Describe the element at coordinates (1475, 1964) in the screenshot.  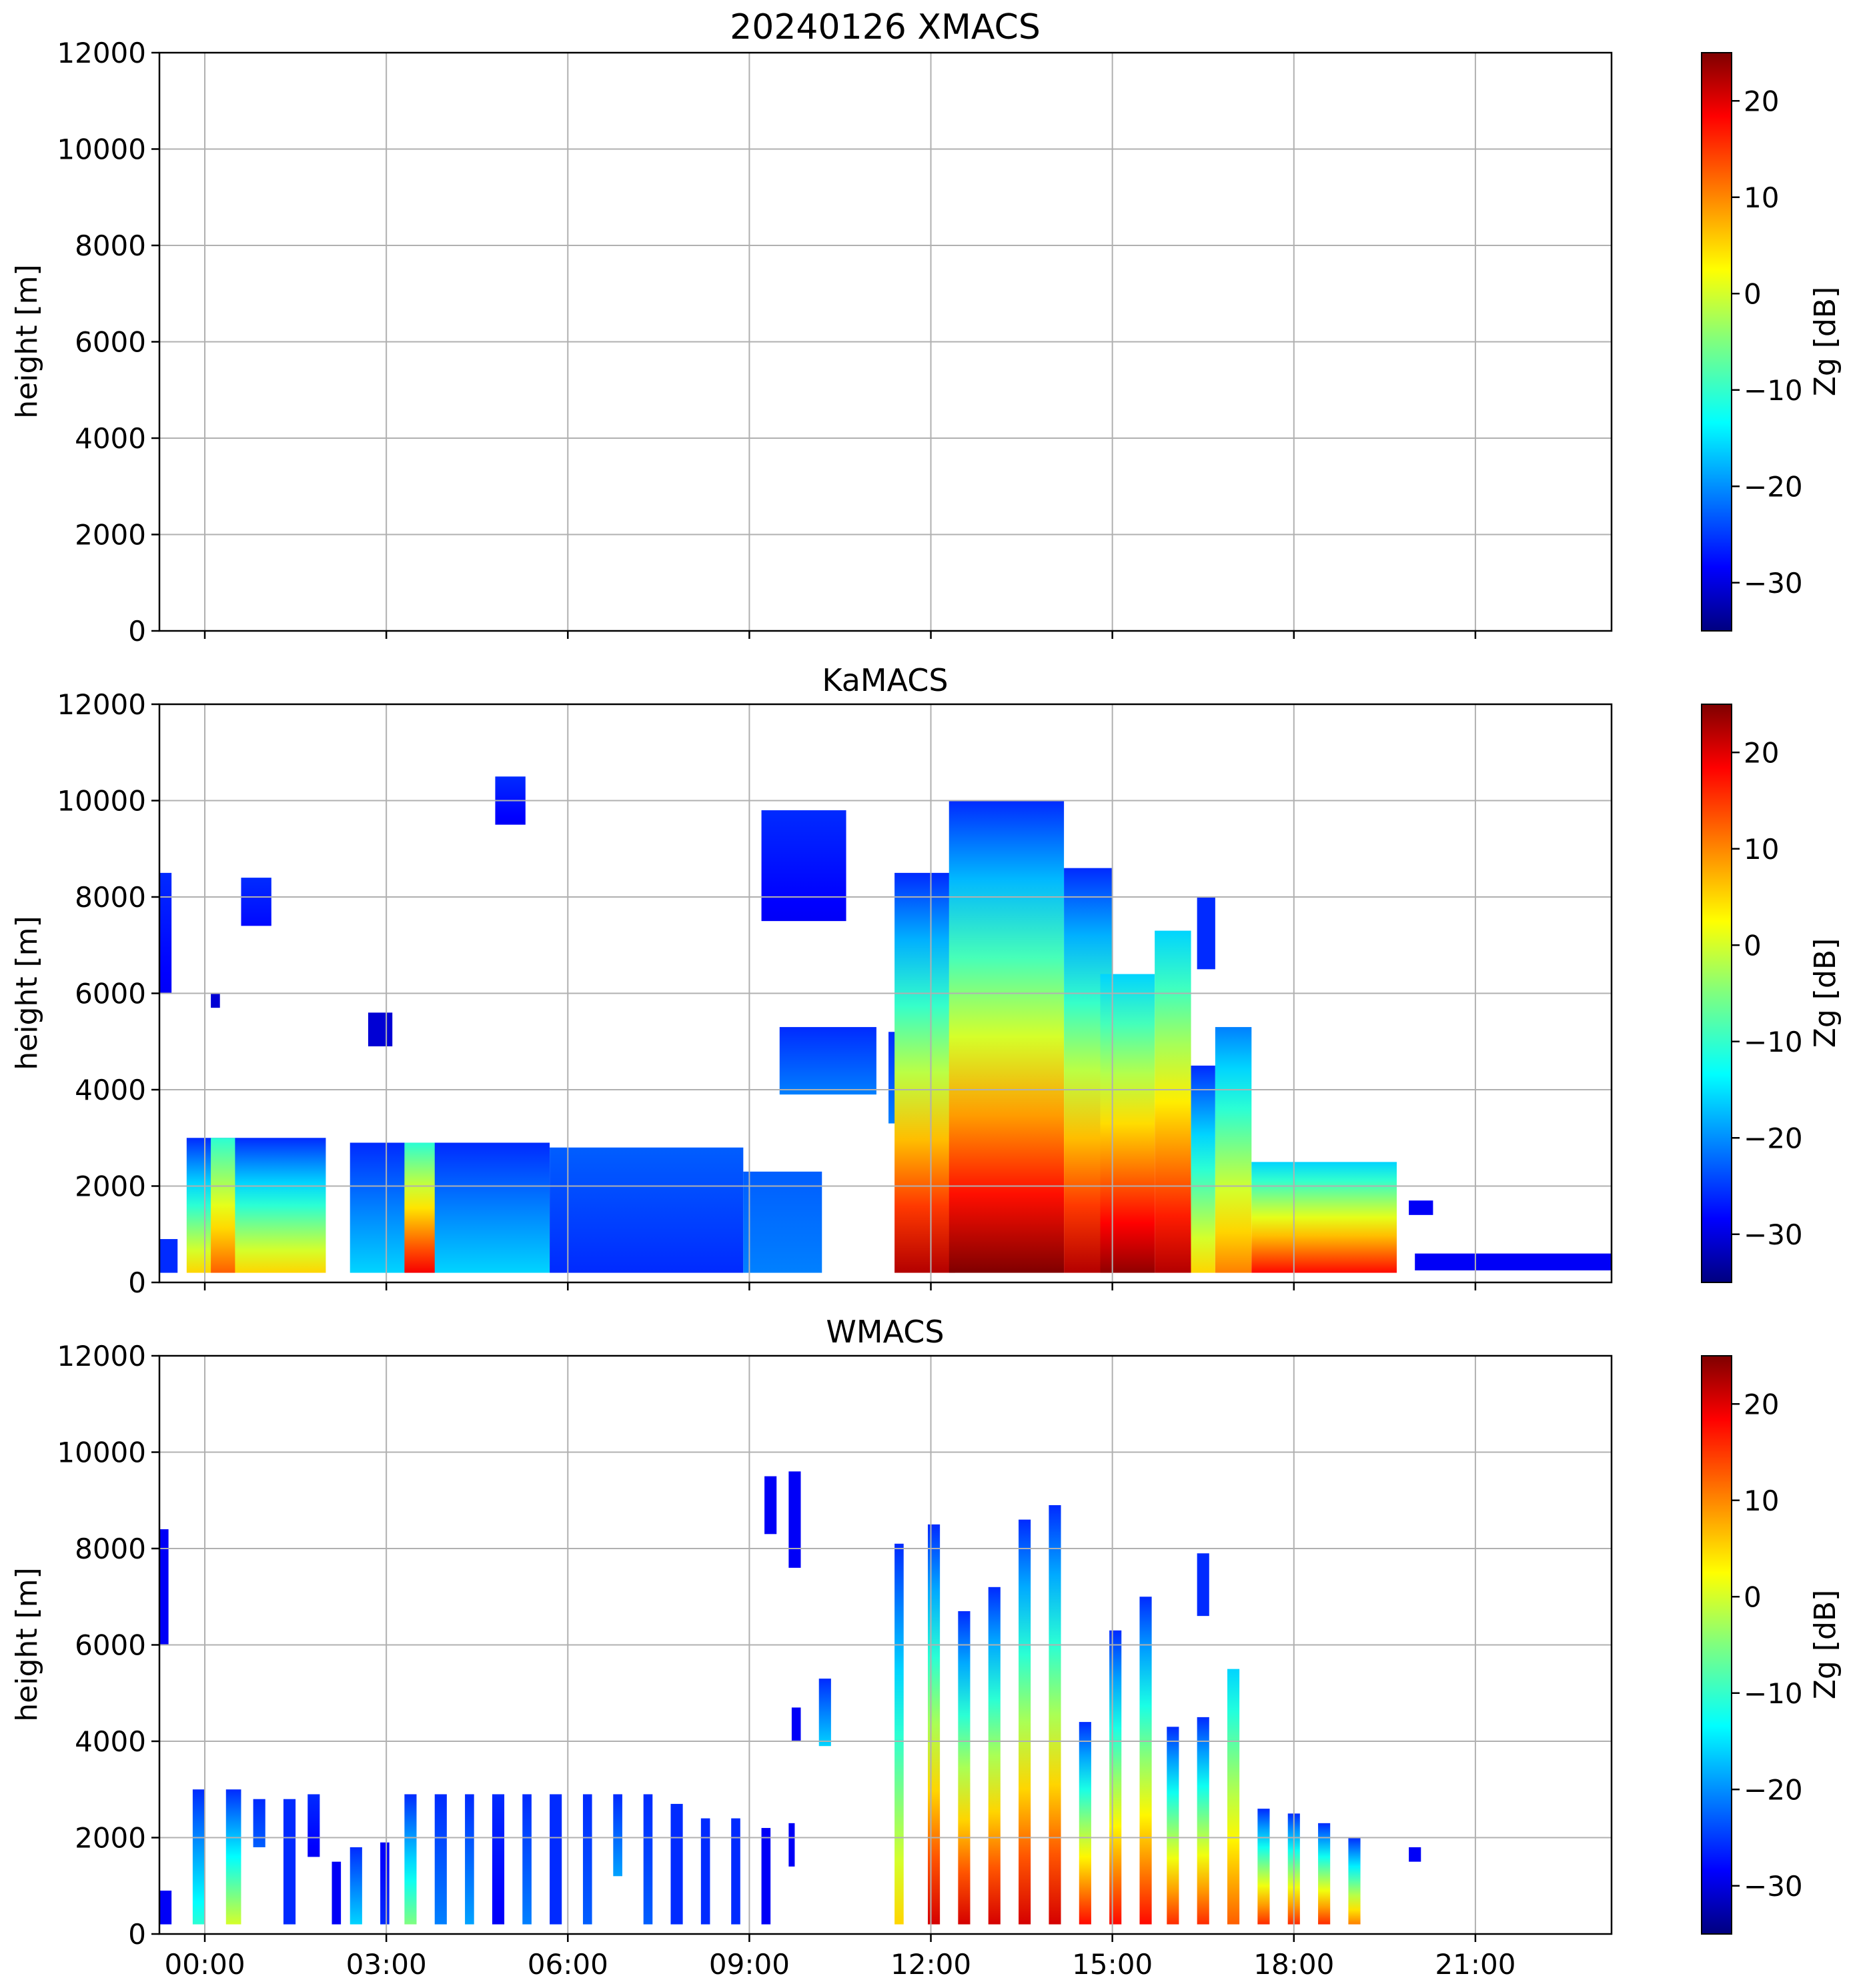
I see `x-tick-label: 21:00` at that location.